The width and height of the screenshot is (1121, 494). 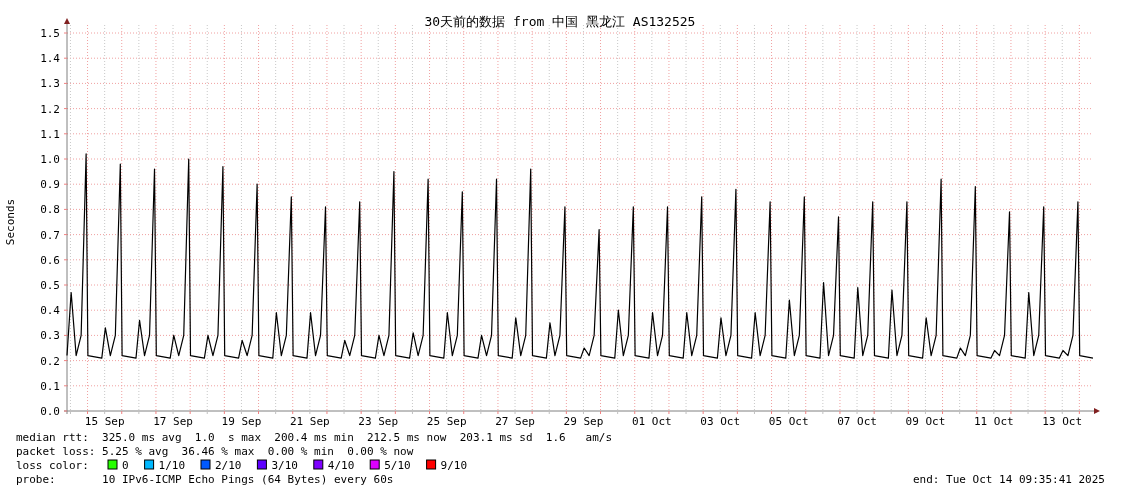 What do you see at coordinates (446, 421) in the screenshot?
I see `x-tick-label: 25 Sep` at bounding box center [446, 421].